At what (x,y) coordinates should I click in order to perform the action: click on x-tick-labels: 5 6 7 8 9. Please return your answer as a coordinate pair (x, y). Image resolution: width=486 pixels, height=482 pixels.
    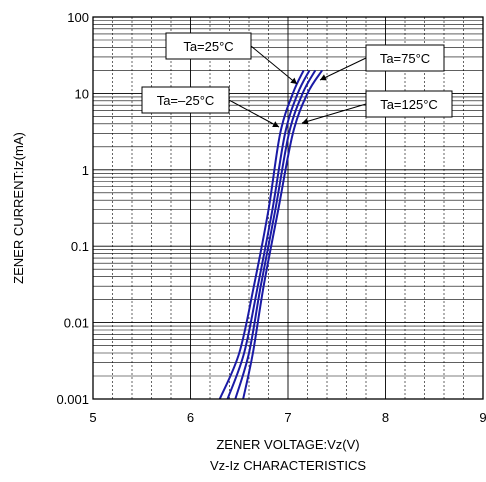
    Looking at the image, I should click on (287, 417).